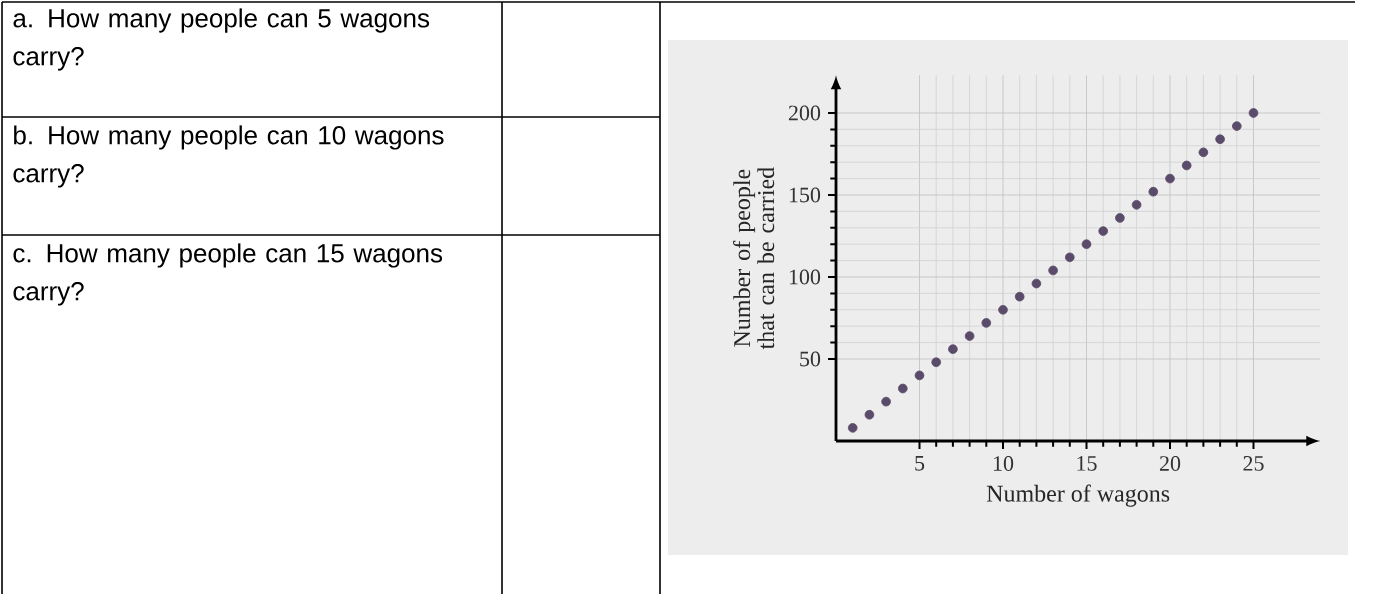 The width and height of the screenshot is (1387, 594). Describe the element at coordinates (1003, 463) in the screenshot. I see `x-tick-label: 10` at that location.